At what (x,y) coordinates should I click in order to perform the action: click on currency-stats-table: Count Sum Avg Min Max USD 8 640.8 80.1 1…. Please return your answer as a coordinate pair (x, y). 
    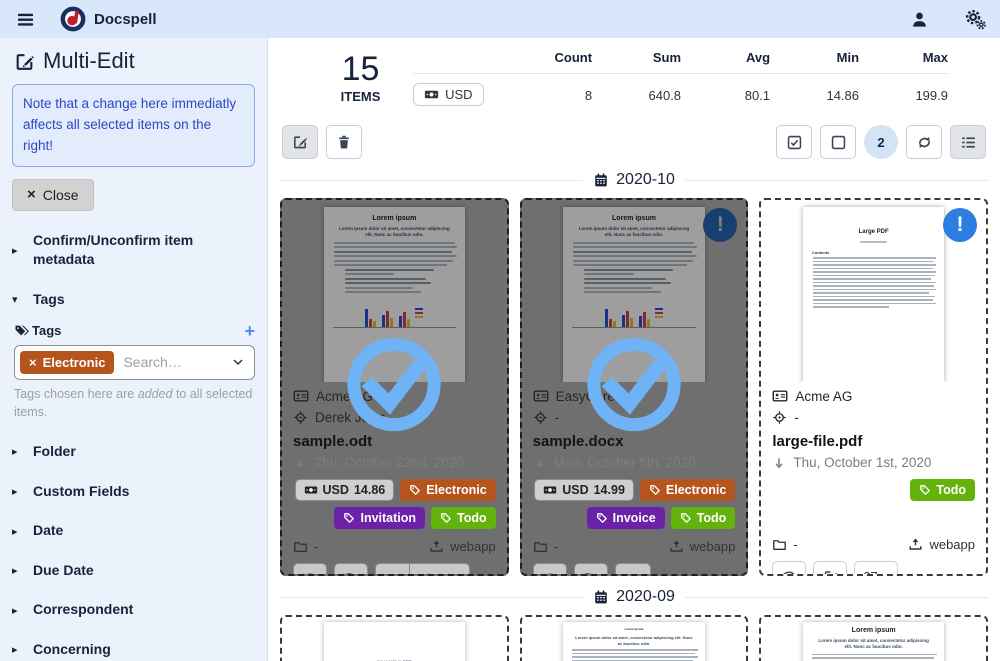
    Looking at the image, I should click on (680, 78).